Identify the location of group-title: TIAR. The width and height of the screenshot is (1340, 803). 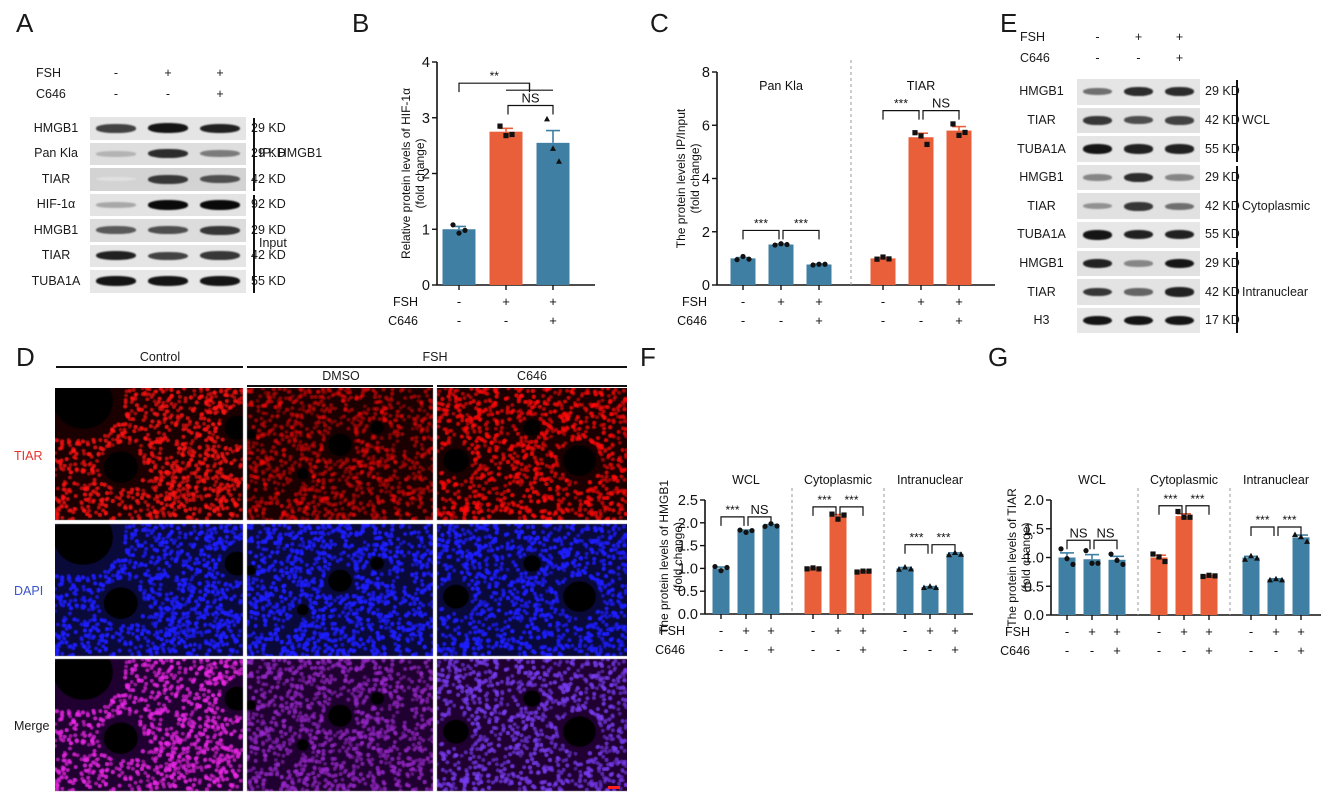
(921, 86).